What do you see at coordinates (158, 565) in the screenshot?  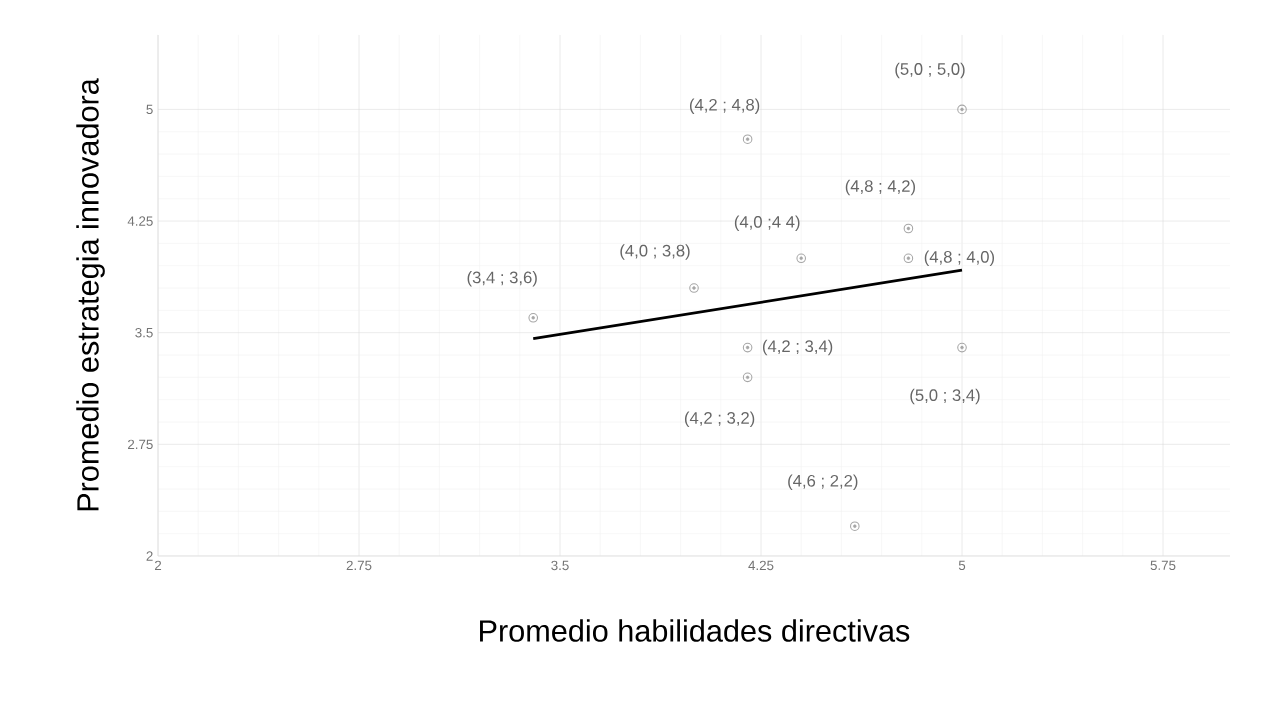 I see `x-tick-label: 2` at bounding box center [158, 565].